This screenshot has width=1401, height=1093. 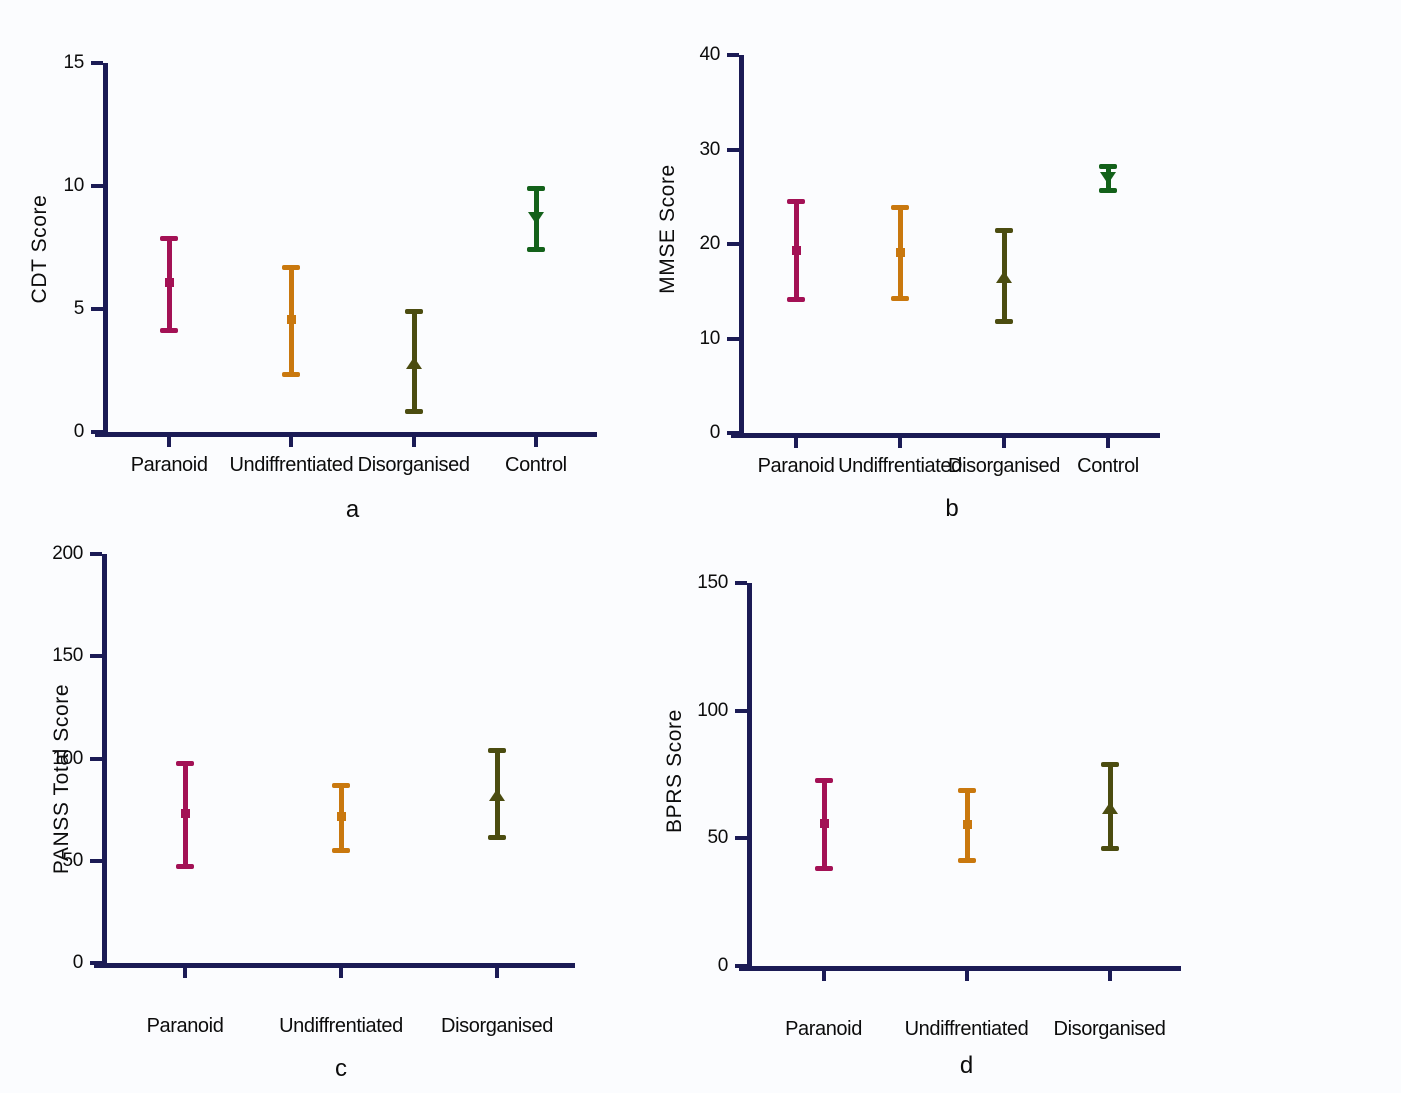 What do you see at coordinates (341, 1068) in the screenshot?
I see `panel-letter-c: c` at bounding box center [341, 1068].